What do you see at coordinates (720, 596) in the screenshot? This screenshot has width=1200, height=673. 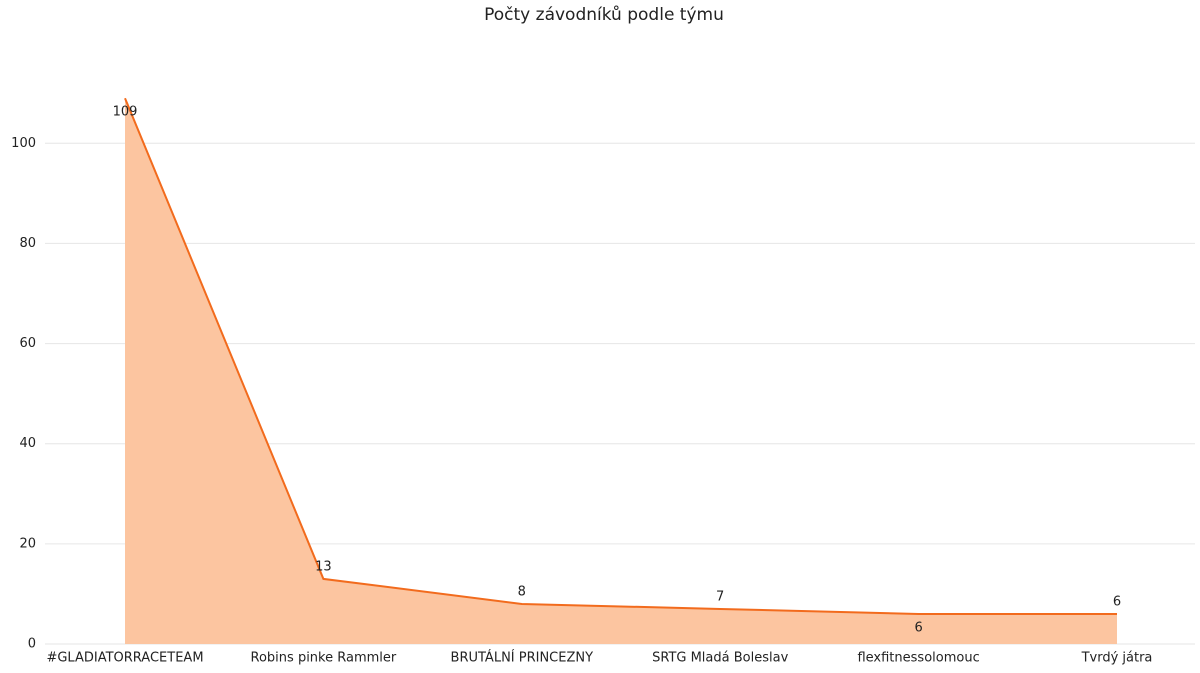 I see `data-label: 7` at bounding box center [720, 596].